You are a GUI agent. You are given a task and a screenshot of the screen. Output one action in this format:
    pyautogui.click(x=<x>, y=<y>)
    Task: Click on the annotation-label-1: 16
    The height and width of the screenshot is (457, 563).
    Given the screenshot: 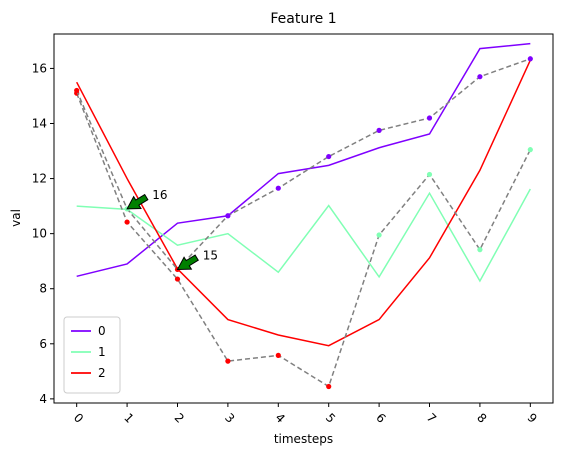 What is the action you would take?
    pyautogui.click(x=159, y=195)
    